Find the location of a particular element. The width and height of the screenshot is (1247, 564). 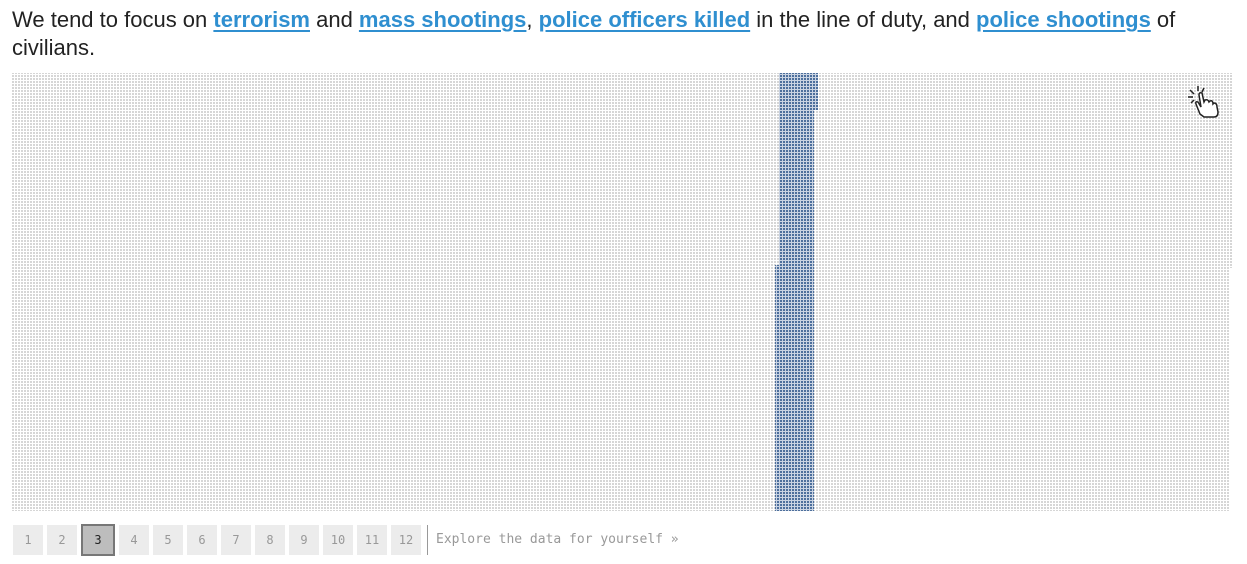

page-button: 7 is located at coordinates (236, 539).